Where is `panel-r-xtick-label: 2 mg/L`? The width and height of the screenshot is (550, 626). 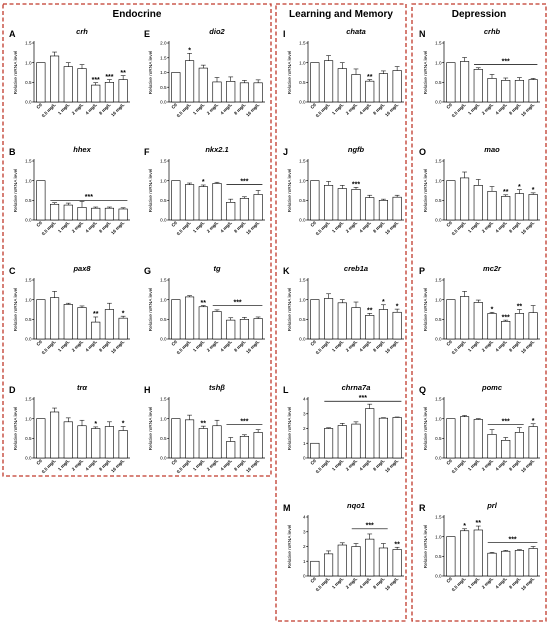 panel-r-xtick-label: 2 mg/L is located at coordinates (488, 583).